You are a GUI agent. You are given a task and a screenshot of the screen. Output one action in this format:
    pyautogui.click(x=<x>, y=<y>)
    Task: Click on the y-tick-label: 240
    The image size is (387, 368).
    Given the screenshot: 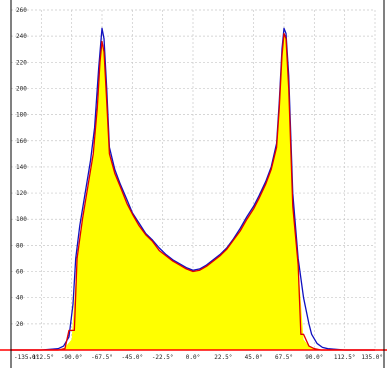 What is the action you would take?
    pyautogui.click(x=21, y=36)
    